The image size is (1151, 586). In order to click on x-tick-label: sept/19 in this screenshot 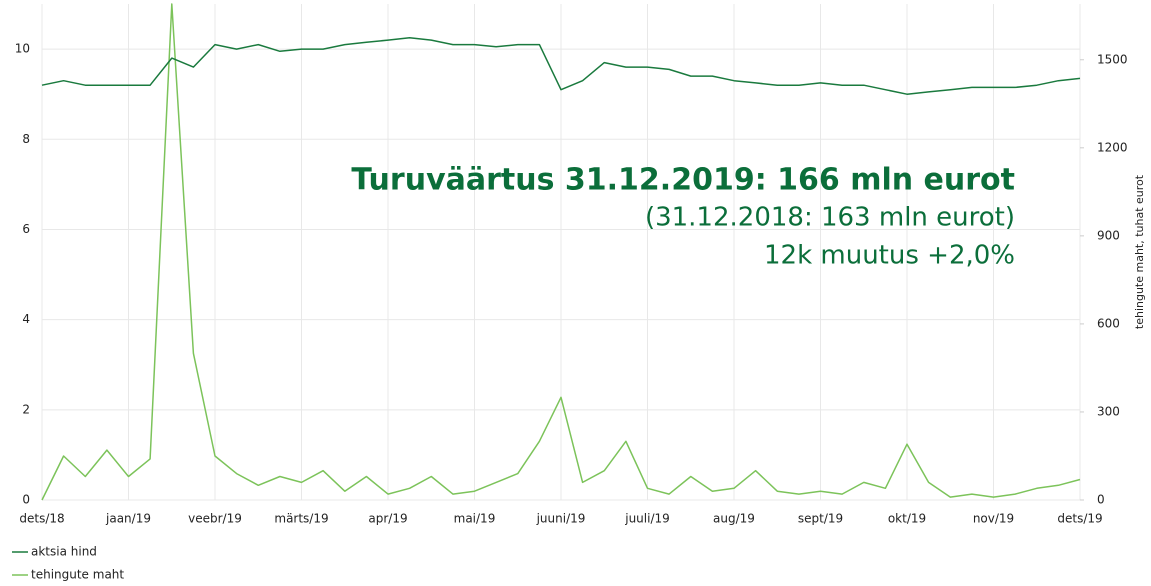, I will do `click(820, 519)`.